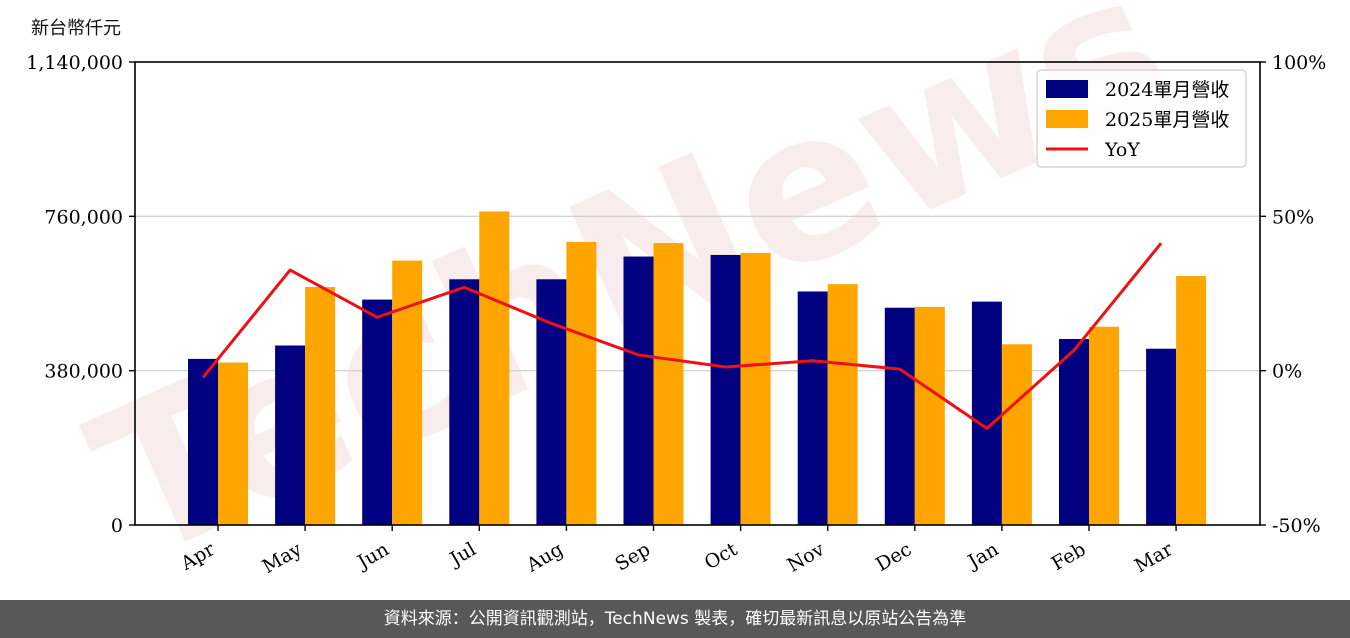 The height and width of the screenshot is (638, 1350). I want to click on x-tick-label-sep: Sep, so click(632, 556).